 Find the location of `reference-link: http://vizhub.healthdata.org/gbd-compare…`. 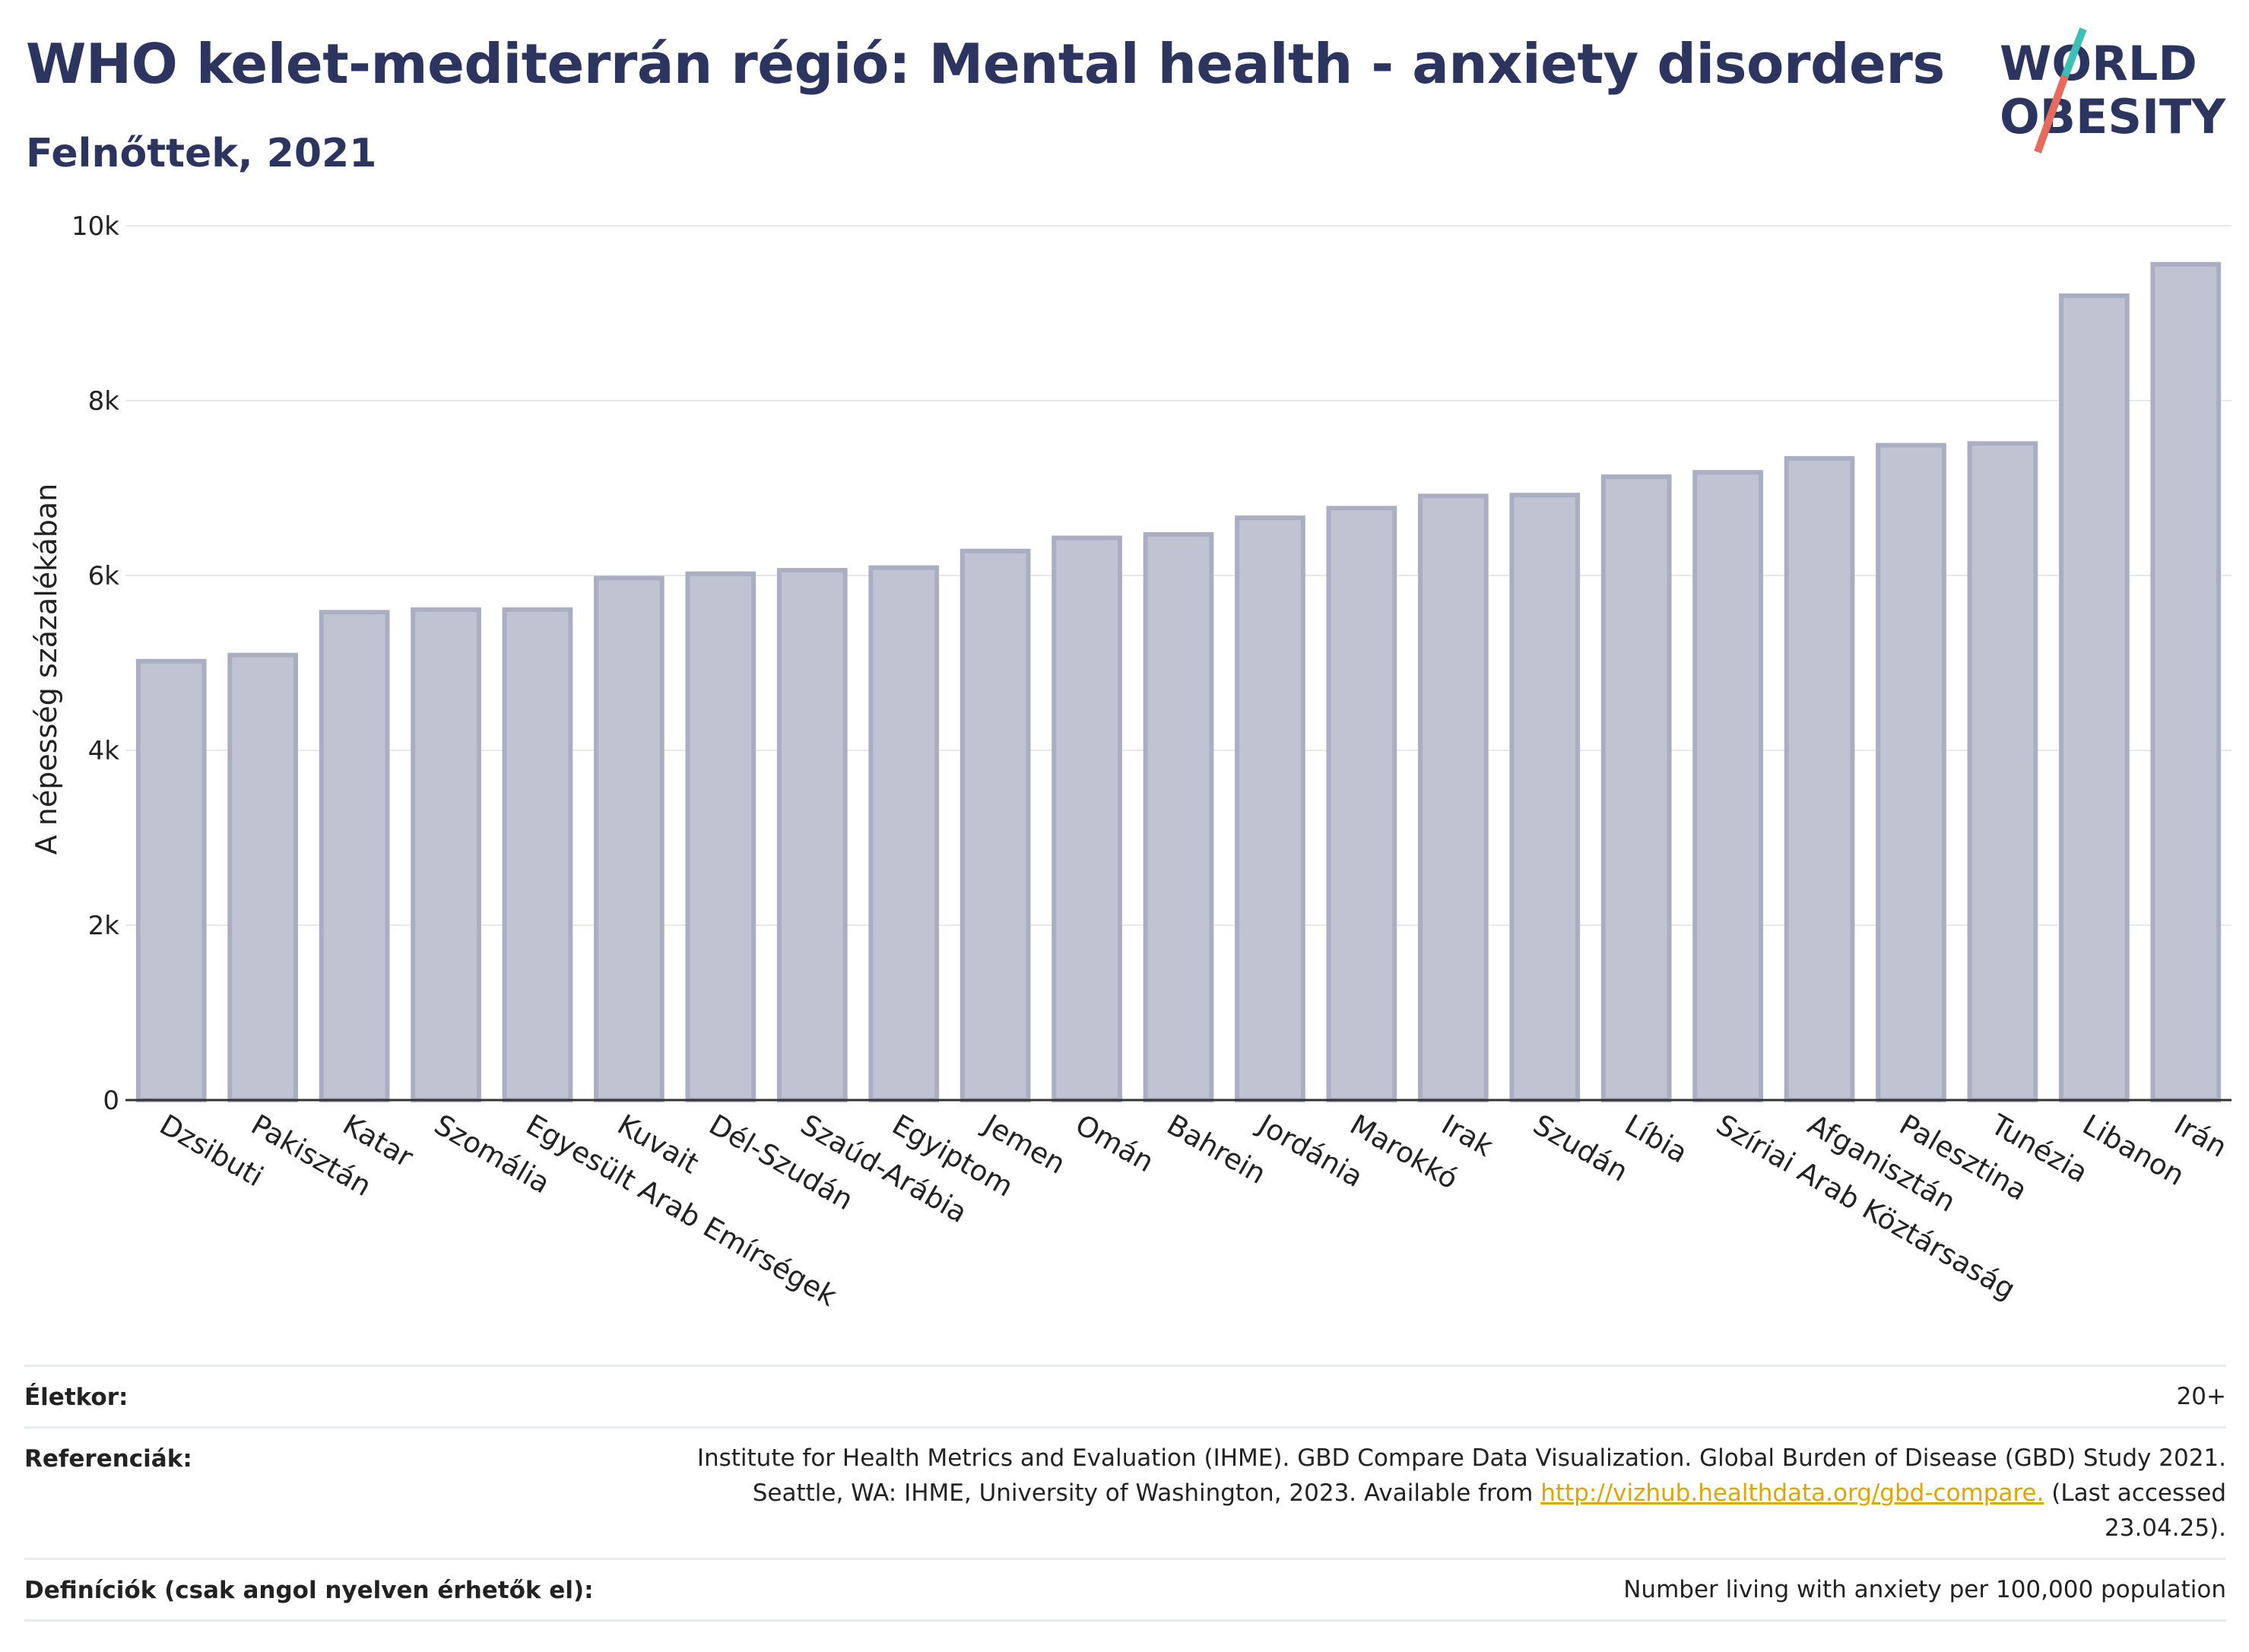

reference-link: http://vizhub.healthdata.org/gbd-compare… is located at coordinates (1792, 1493).